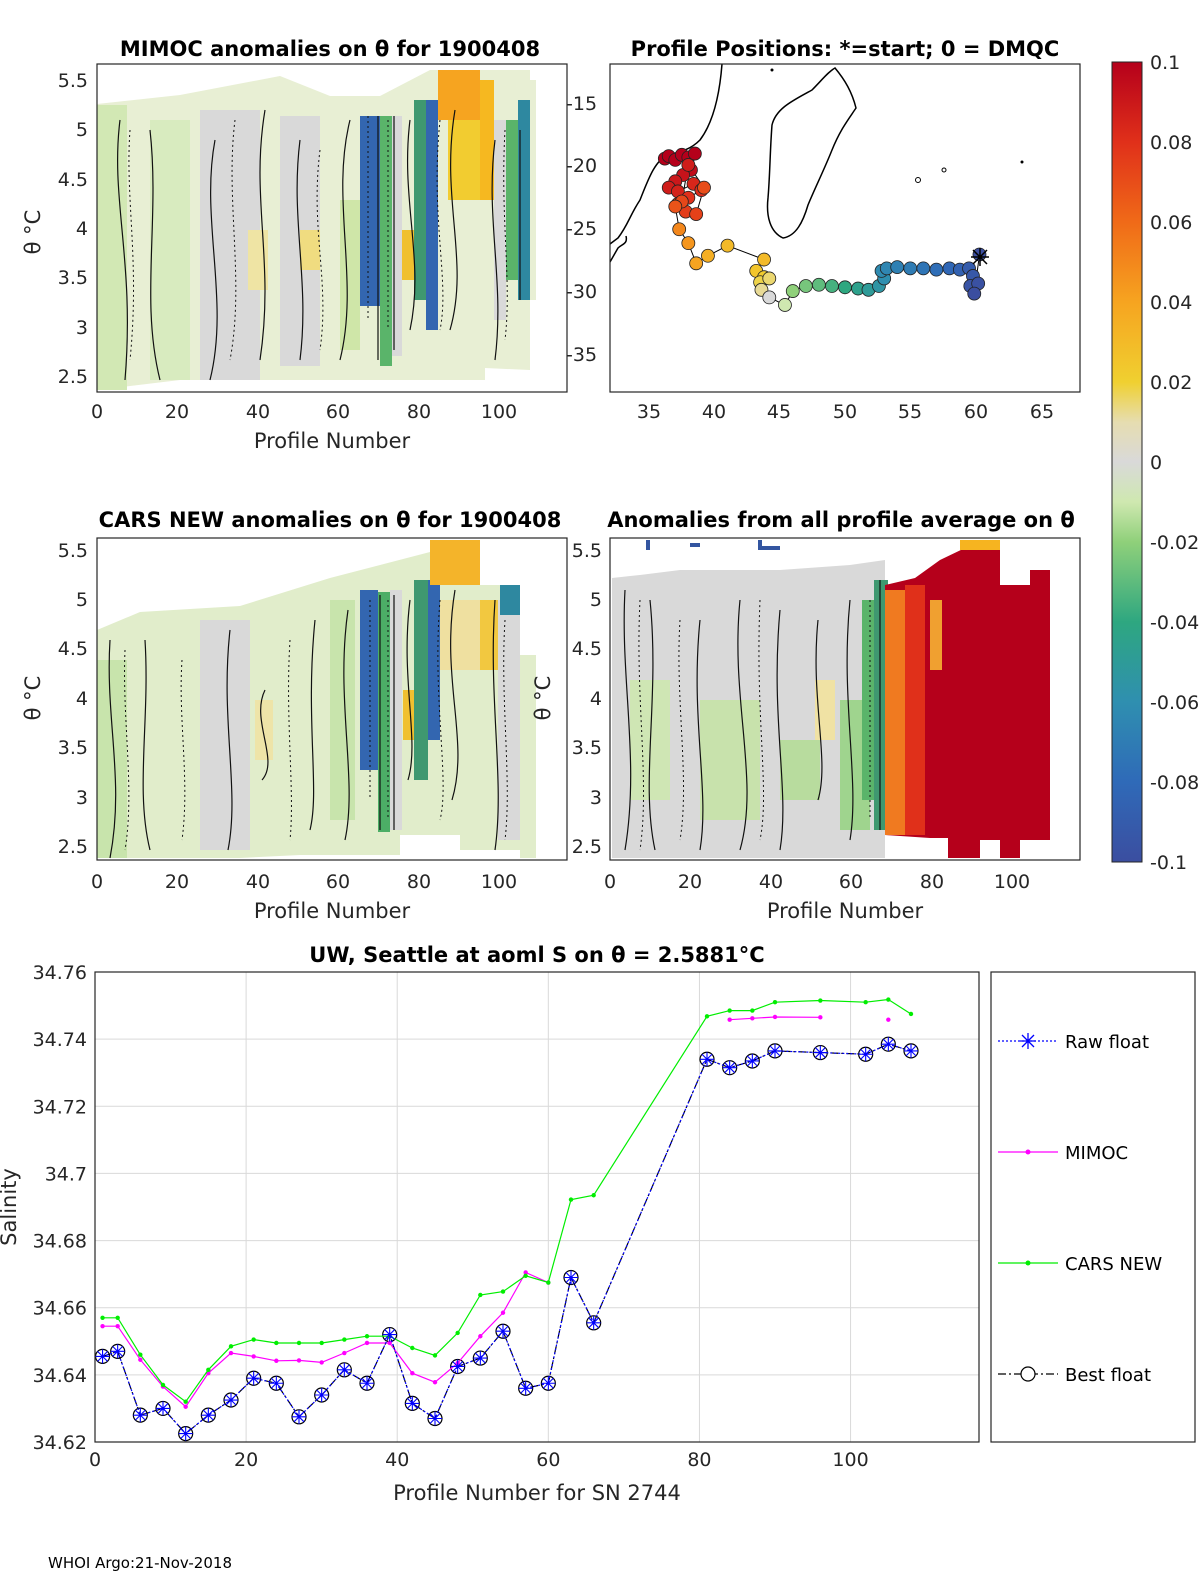 The width and height of the screenshot is (1200, 1575). What do you see at coordinates (581, 166) in the screenshot?
I see `positions-ytick: -20` at bounding box center [581, 166].